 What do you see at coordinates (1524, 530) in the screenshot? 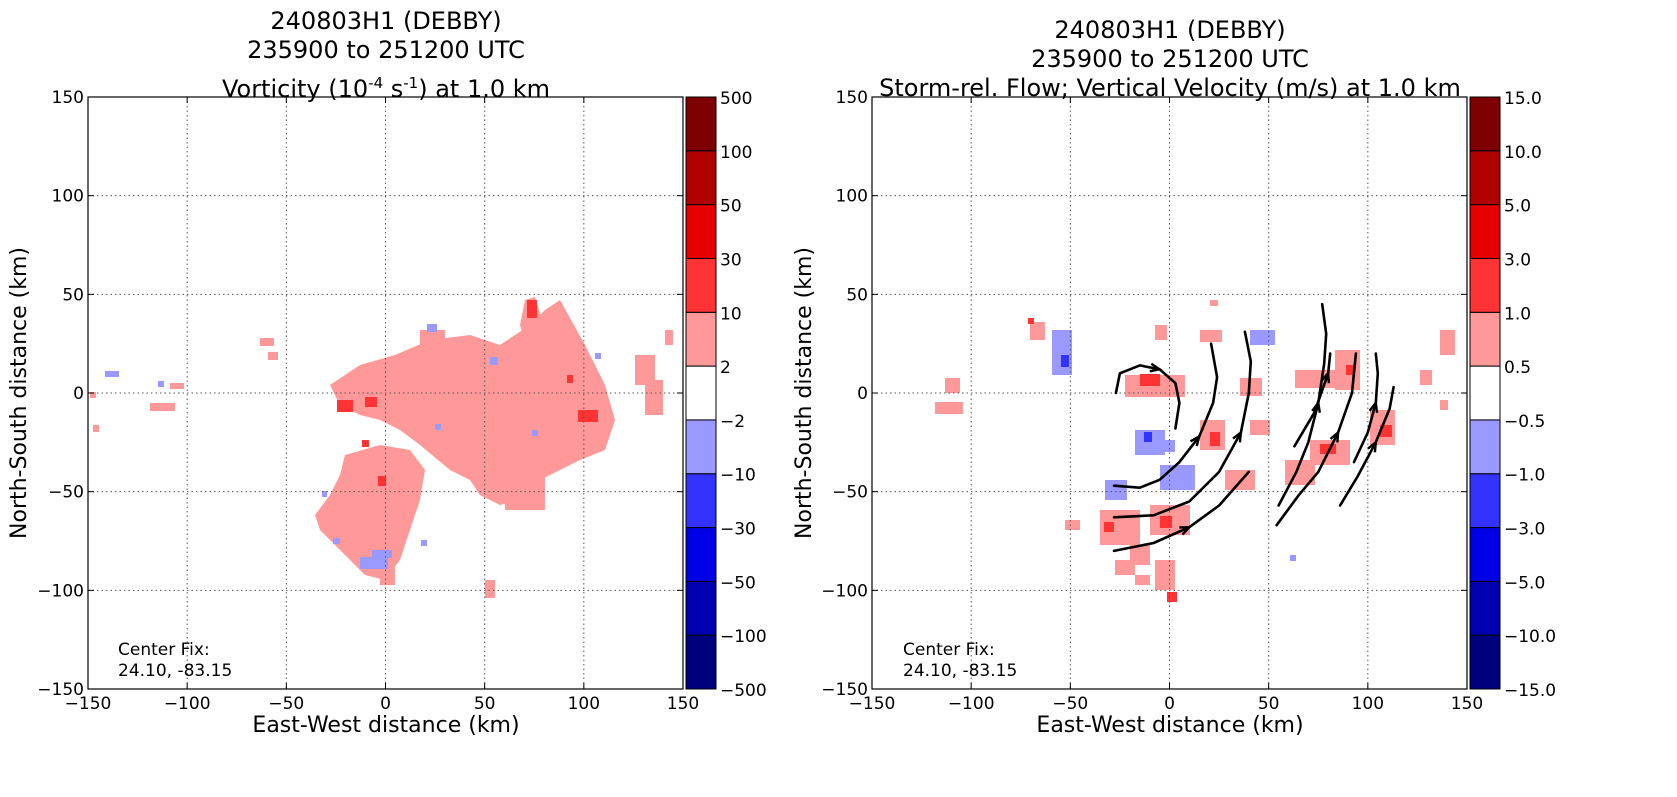
I see `colorbar-label: −3.0` at bounding box center [1524, 530].